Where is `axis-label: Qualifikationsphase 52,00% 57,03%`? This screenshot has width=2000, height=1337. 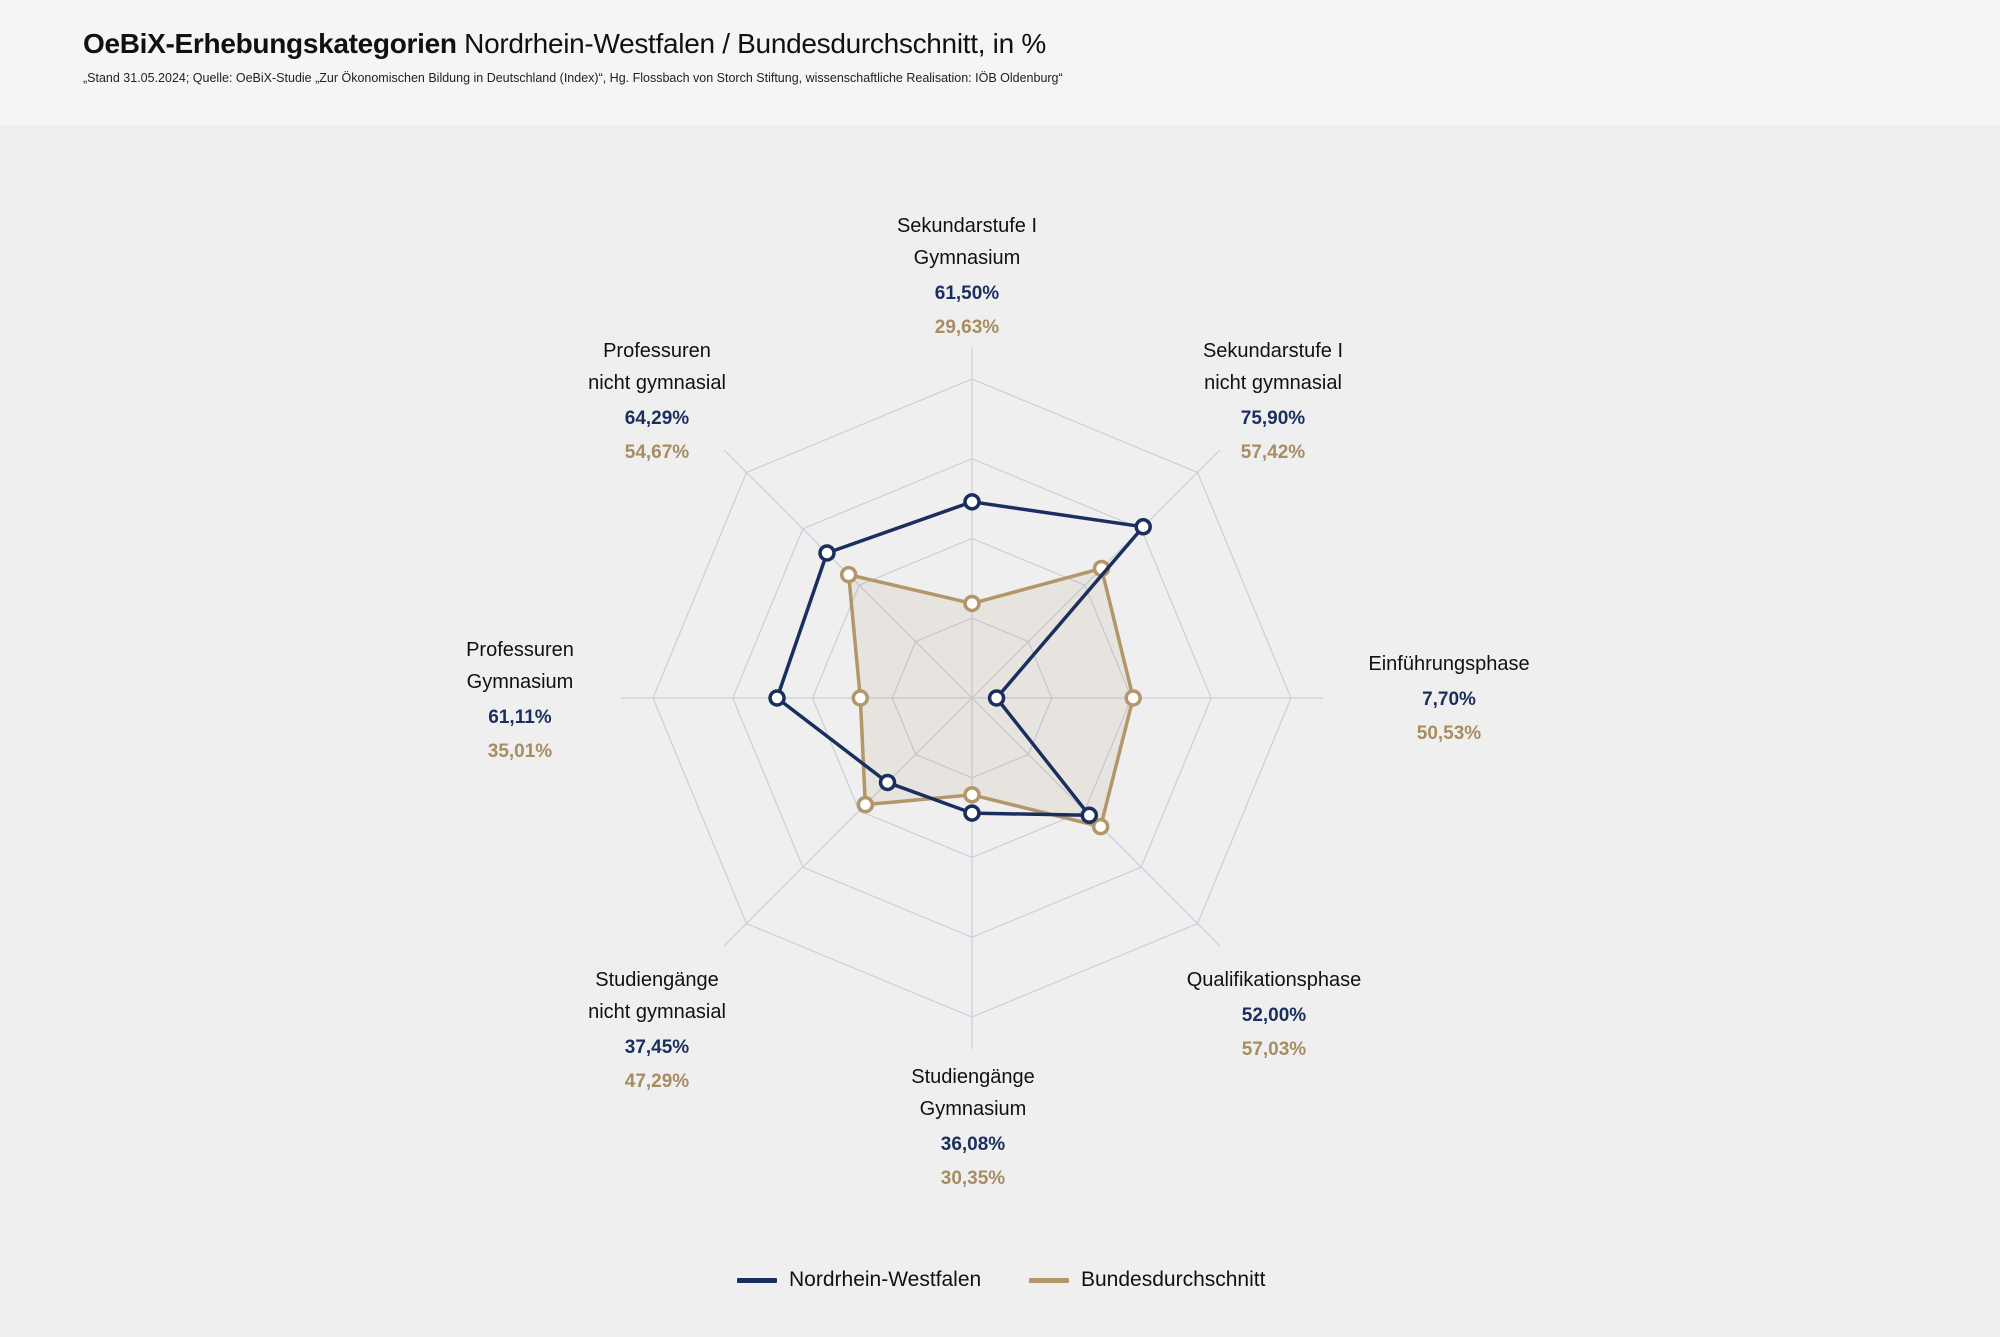 axis-label: Qualifikationsphase 52,00% 57,03% is located at coordinates (1274, 1015).